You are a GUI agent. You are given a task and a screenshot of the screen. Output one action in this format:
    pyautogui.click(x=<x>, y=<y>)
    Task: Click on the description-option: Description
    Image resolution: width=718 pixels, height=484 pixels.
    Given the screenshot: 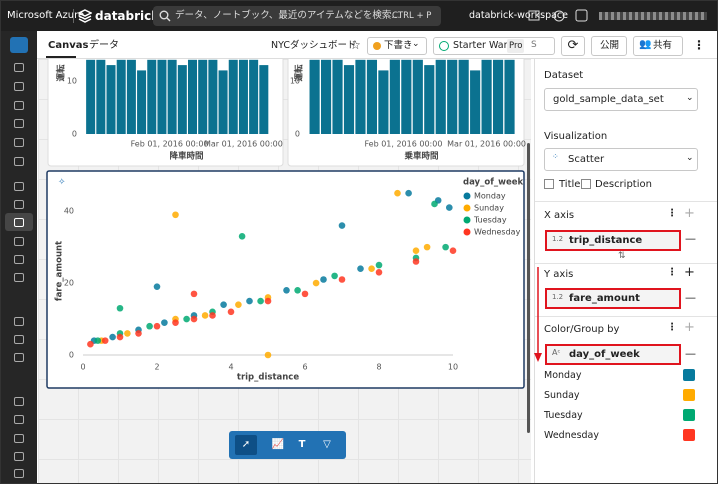 What is the action you would take?
    pyautogui.click(x=623, y=184)
    